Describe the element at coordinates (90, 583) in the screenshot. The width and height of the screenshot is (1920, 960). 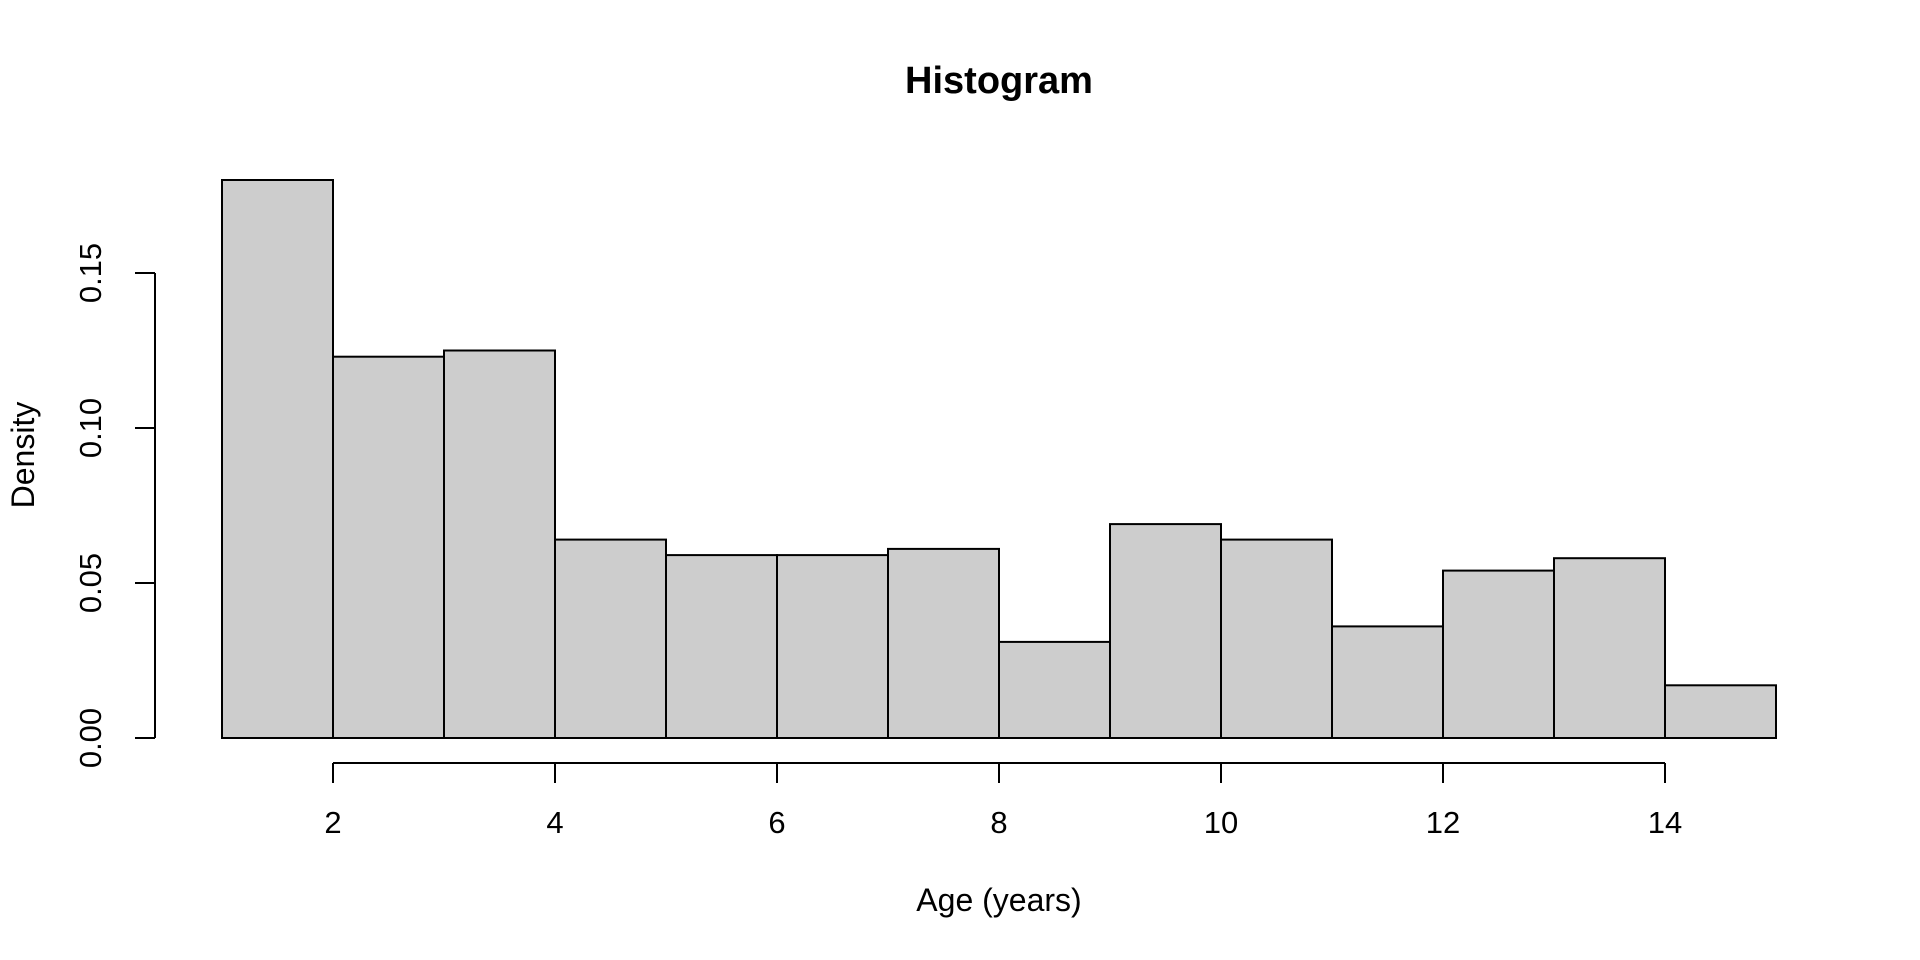
I see `y-tick-label: 0.05` at that location.